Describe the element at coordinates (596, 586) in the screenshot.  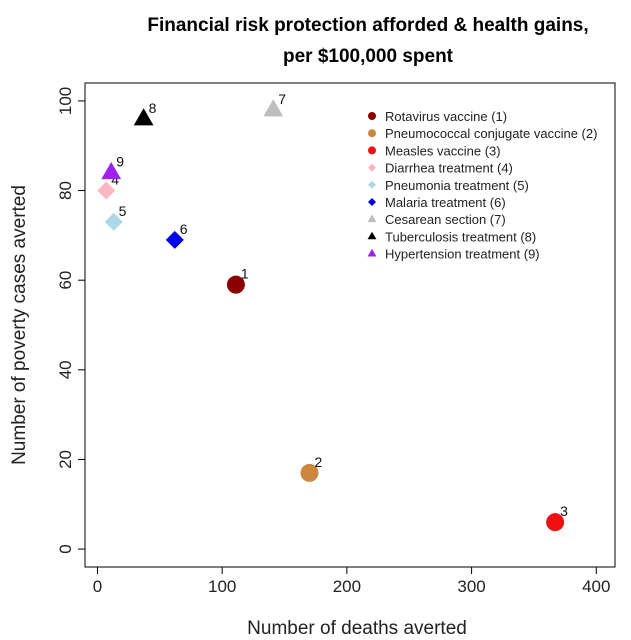
I see `x-tick-label: 400` at that location.